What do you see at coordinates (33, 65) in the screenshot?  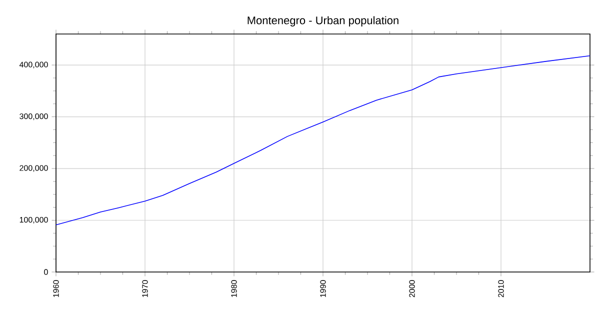 I see `y-tick-label: 400,000` at bounding box center [33, 65].